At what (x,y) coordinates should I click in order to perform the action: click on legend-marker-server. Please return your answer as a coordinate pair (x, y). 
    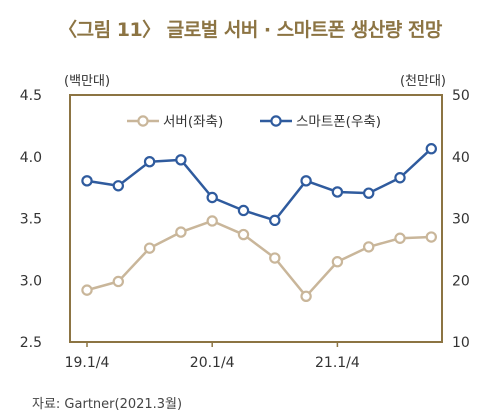
    Looking at the image, I should click on (143, 121).